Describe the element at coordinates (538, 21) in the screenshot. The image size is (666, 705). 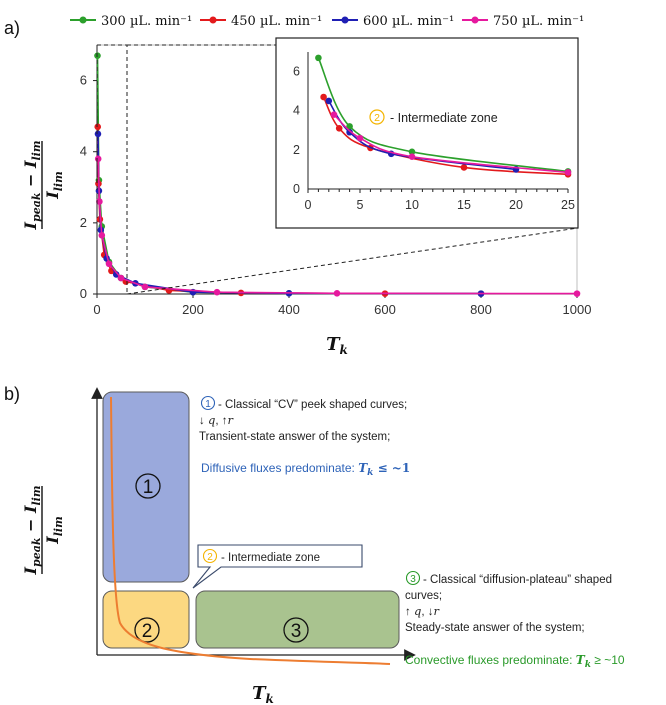
I see `legend-label-750: 750 µL. min⁻¹` at that location.